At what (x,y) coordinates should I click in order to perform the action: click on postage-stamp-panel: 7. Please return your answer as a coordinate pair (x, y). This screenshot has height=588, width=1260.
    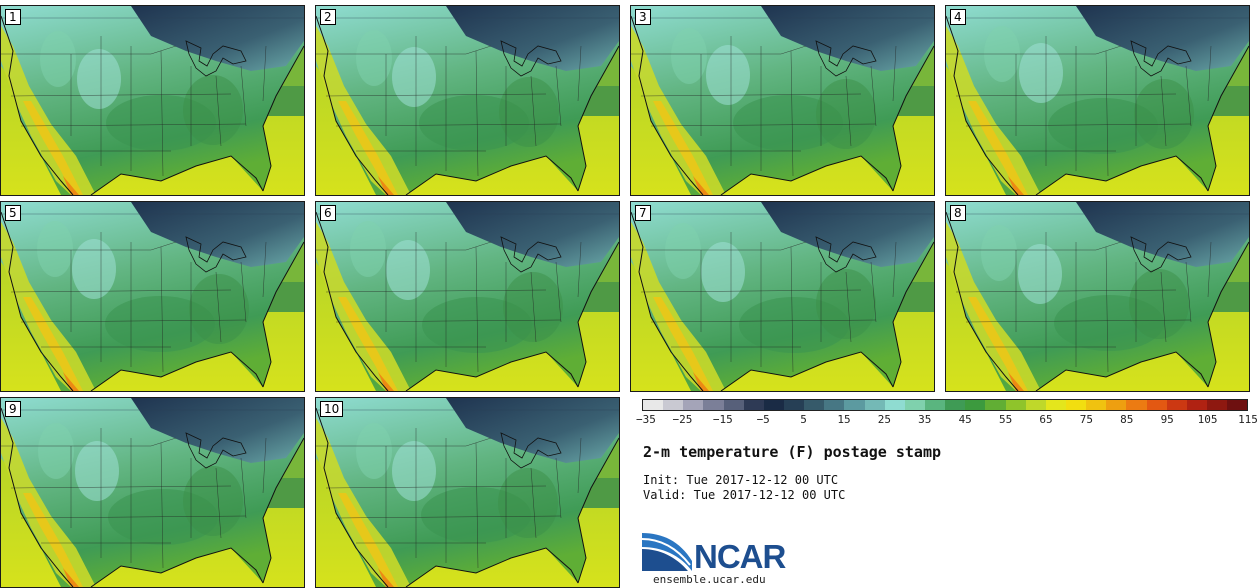
    Looking at the image, I should click on (782, 296).